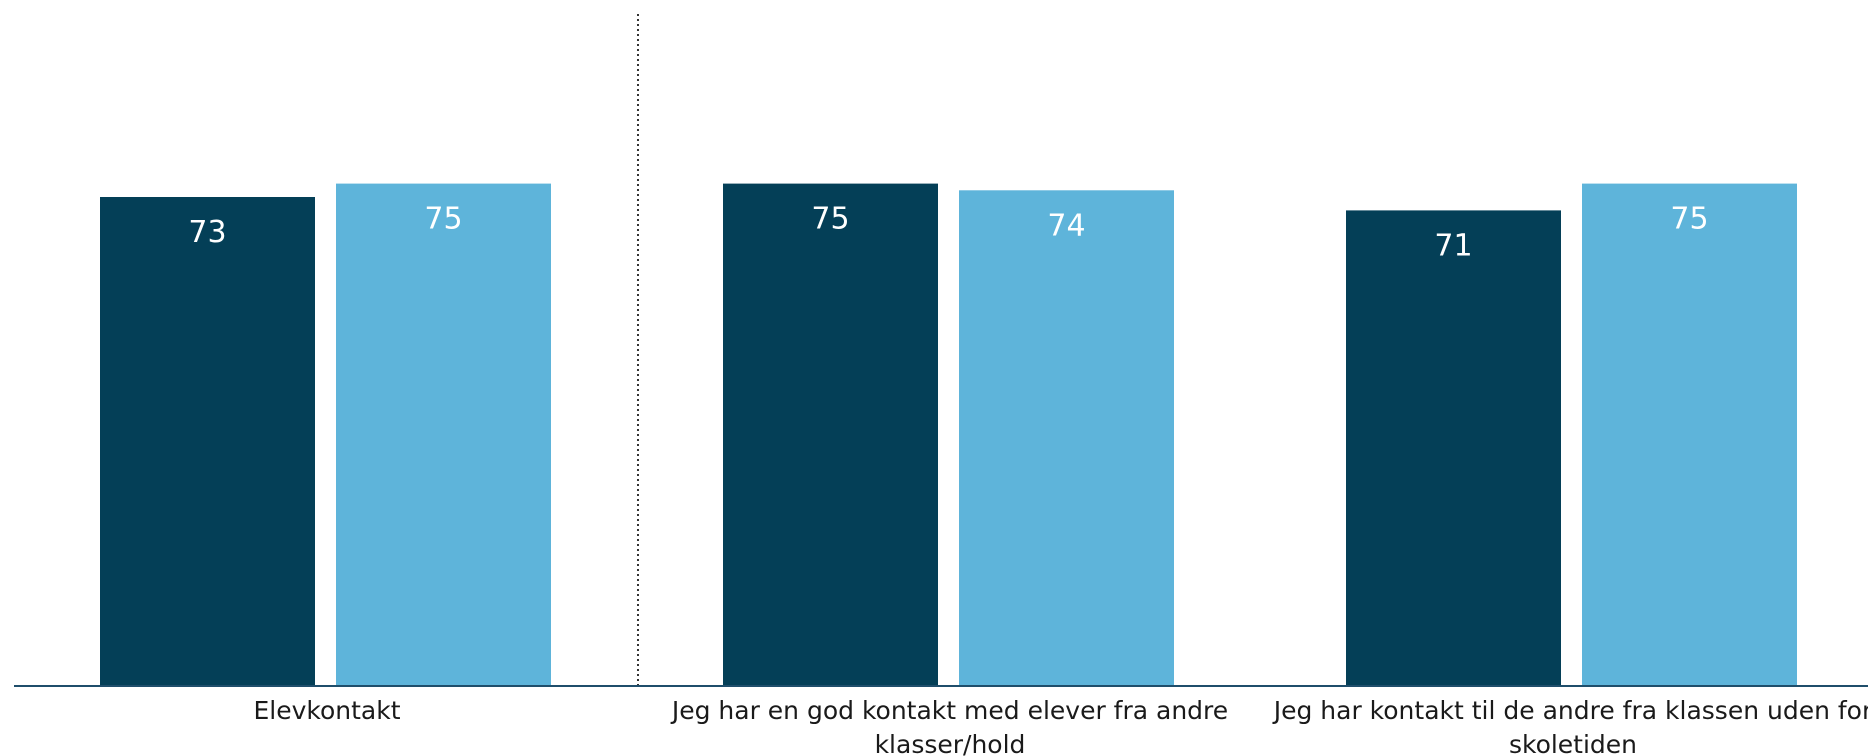 The width and height of the screenshot is (1868, 756). I want to click on bar-c1-s1, so click(207, 441).